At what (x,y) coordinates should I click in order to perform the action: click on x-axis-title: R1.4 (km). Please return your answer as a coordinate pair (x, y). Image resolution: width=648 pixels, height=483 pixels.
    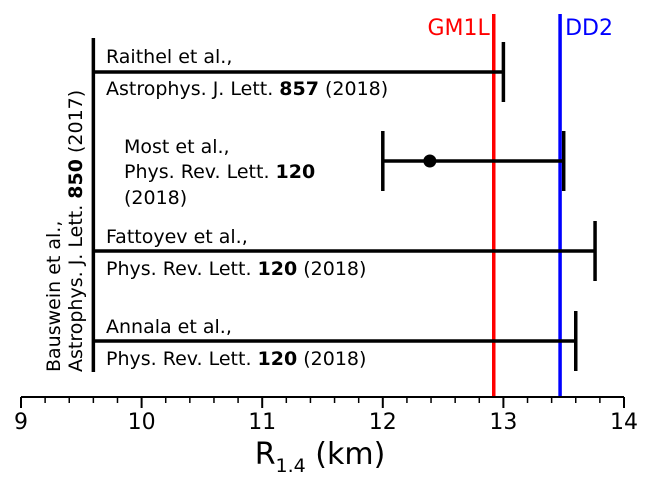
    Looking at the image, I should click on (320, 457).